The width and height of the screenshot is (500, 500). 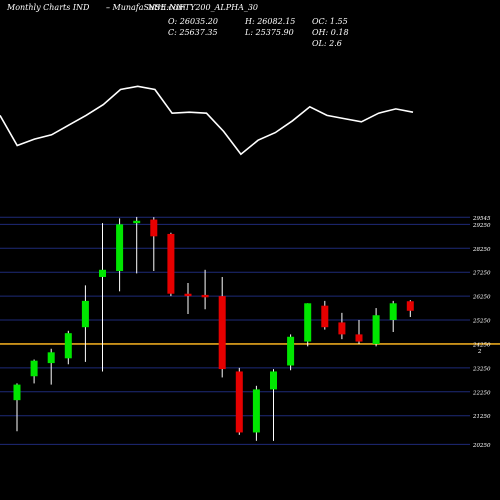 I want to click on brand-label: Monthly Charts IND, so click(x=48, y=7).